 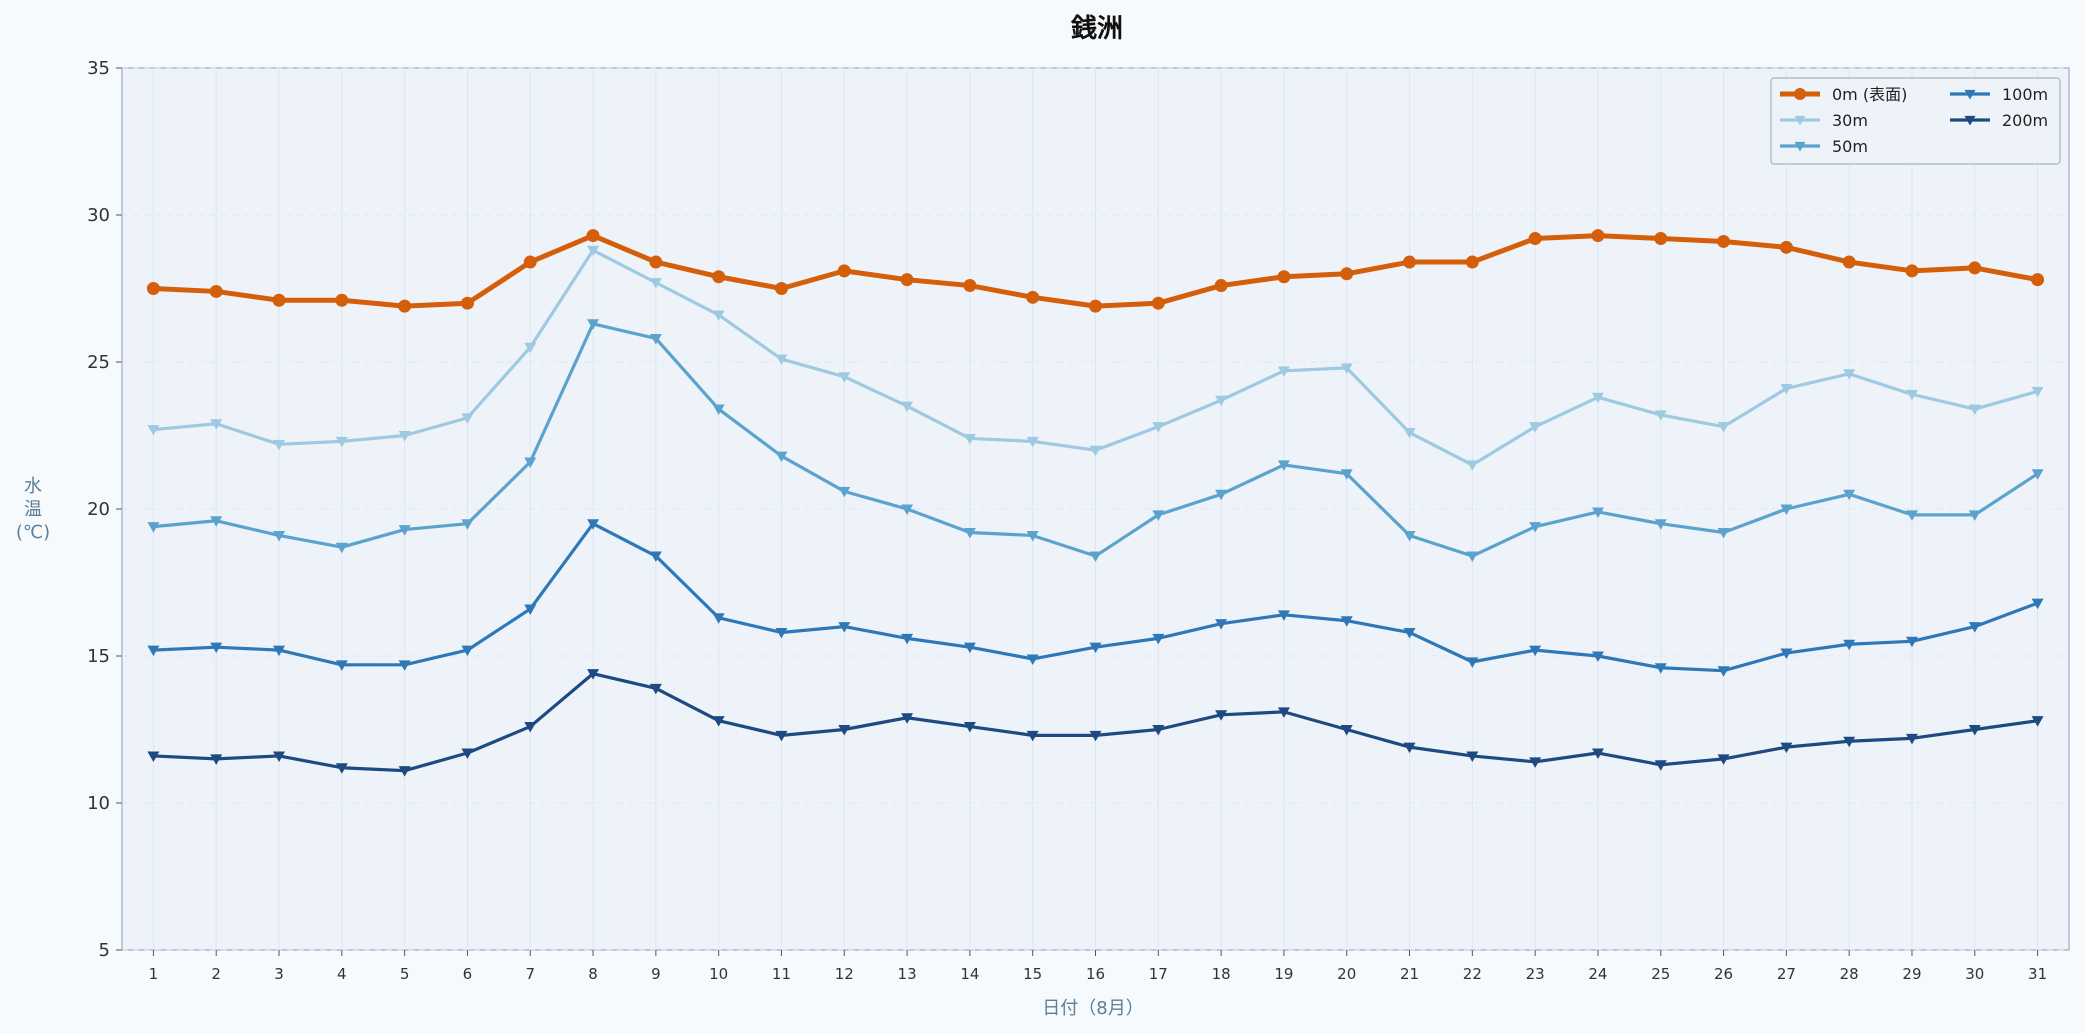 What do you see at coordinates (405, 974) in the screenshot?
I see `x-tick-label: 5` at bounding box center [405, 974].